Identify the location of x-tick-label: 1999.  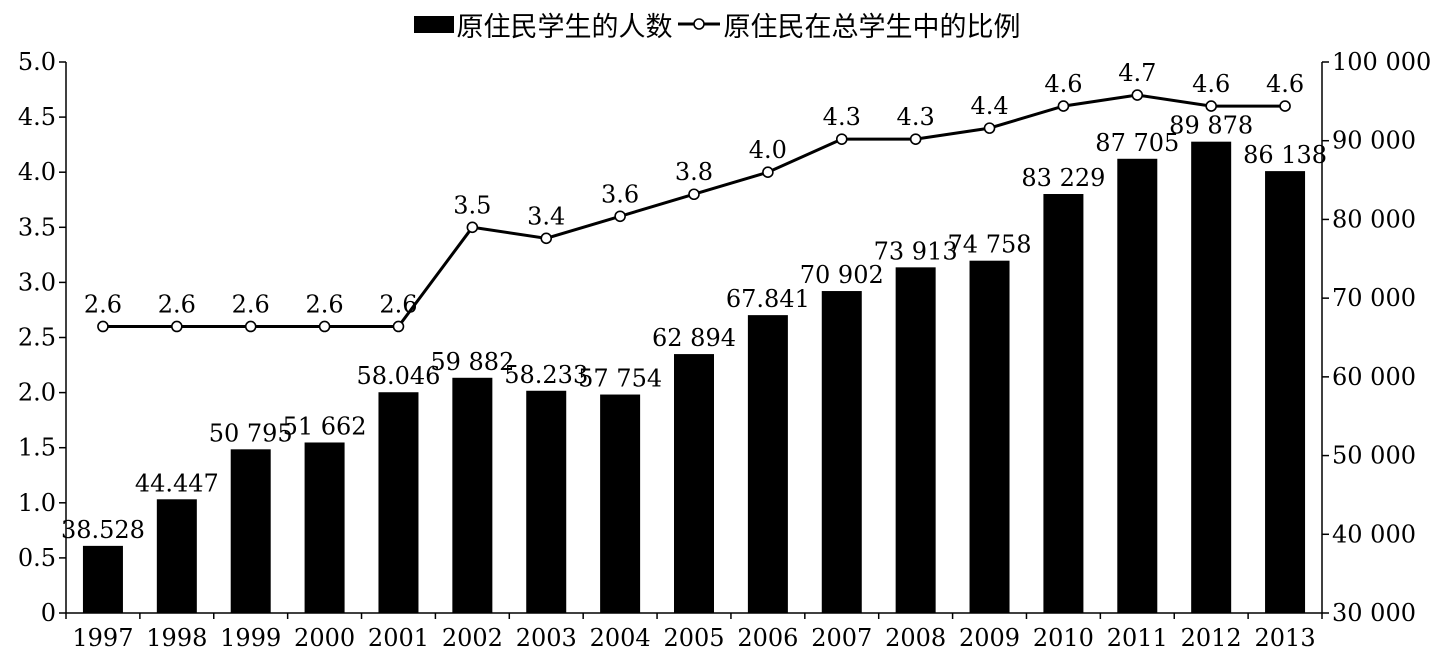
(250, 638).